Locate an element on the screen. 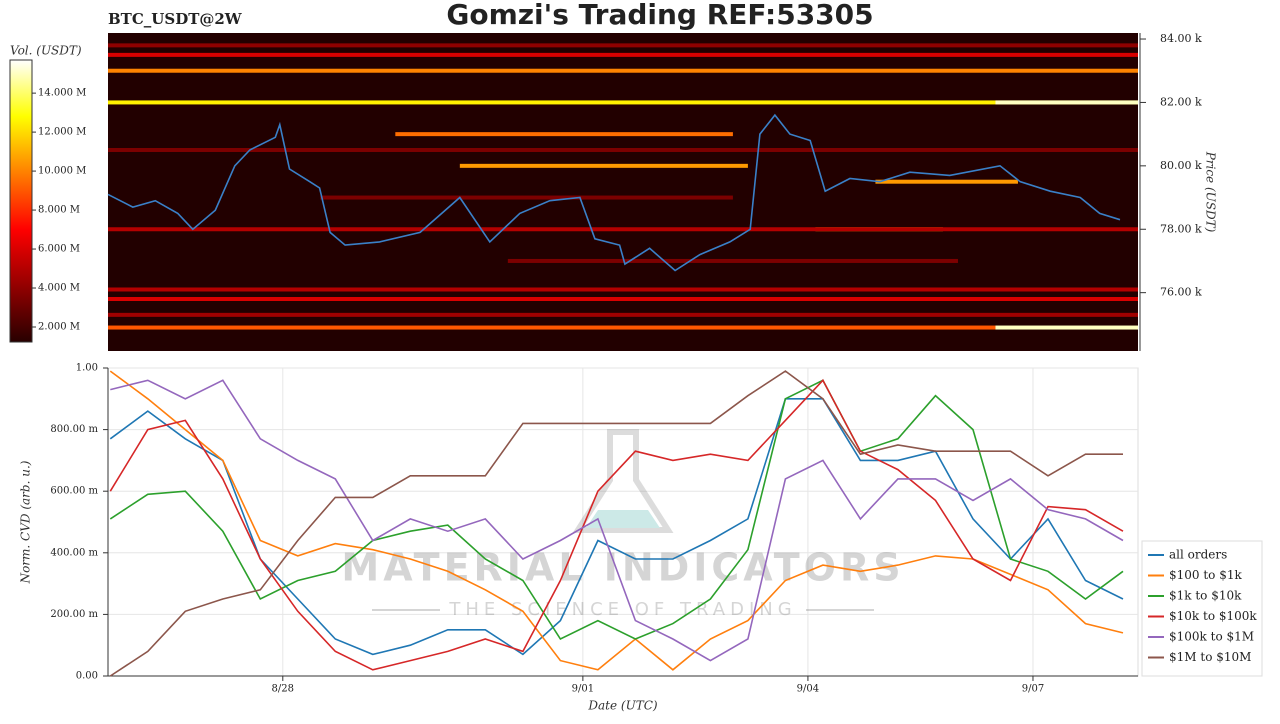  y-tick-label: 400.00 m is located at coordinates (74, 552).